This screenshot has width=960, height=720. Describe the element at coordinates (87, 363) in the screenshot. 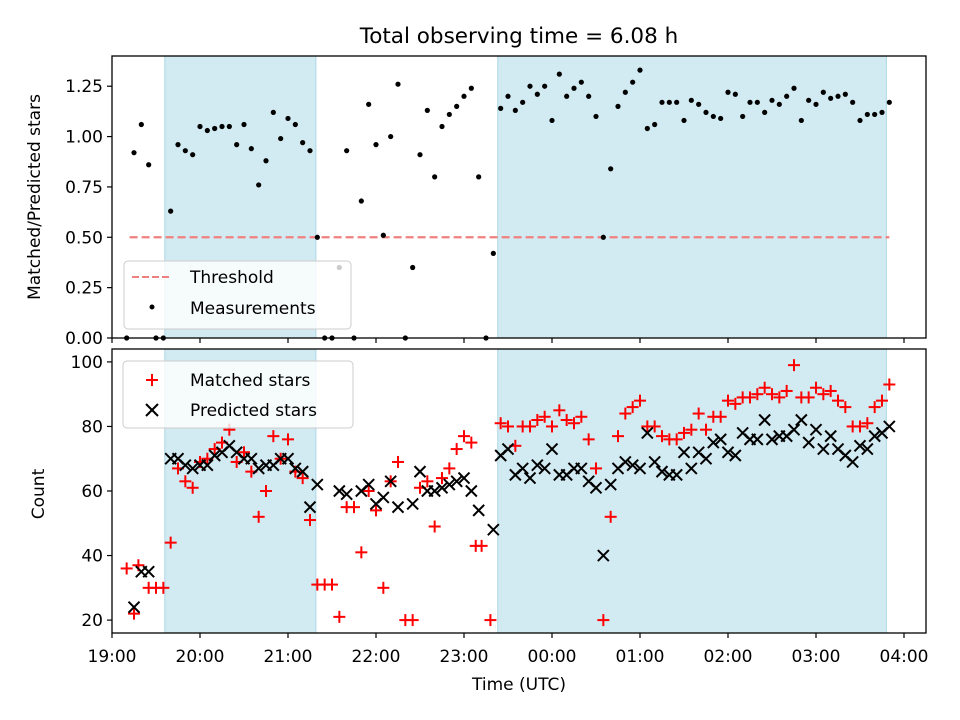

I see `y-tick-label: 100` at that location.